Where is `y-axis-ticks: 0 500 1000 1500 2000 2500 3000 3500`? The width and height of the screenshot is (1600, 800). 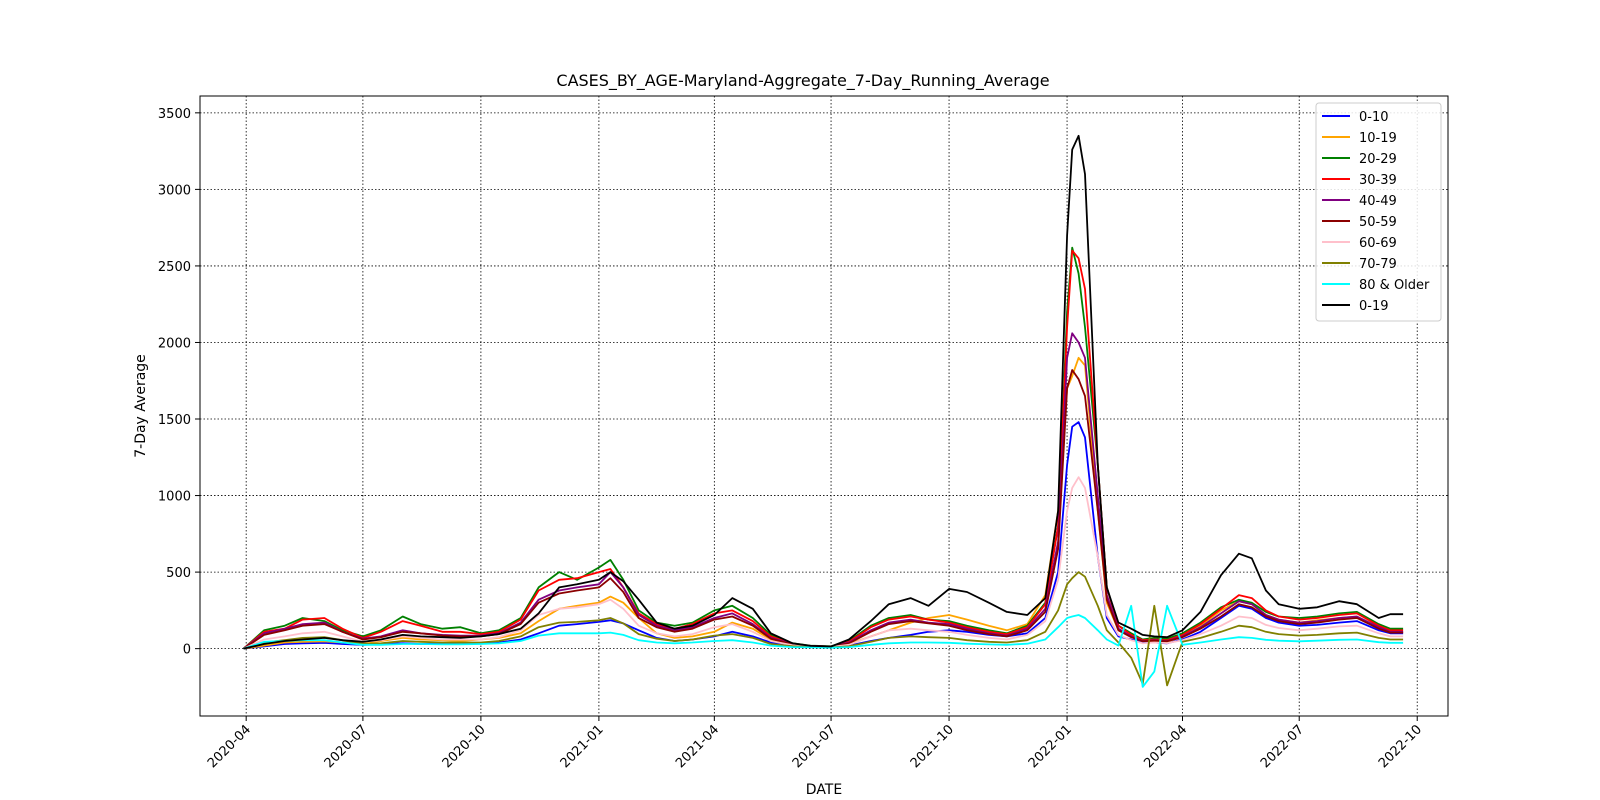
y-axis-ticks: 0 500 1000 1500 2000 2500 3000 3500 is located at coordinates (179, 382).